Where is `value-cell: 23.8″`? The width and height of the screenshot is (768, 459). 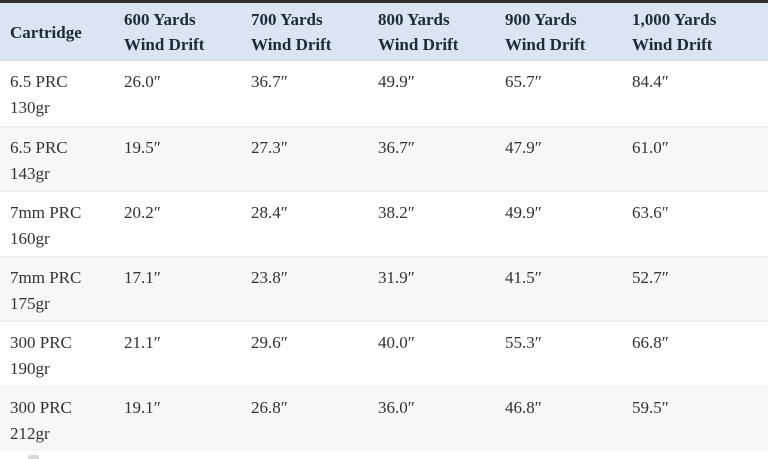 value-cell: 23.8″ is located at coordinates (304, 288).